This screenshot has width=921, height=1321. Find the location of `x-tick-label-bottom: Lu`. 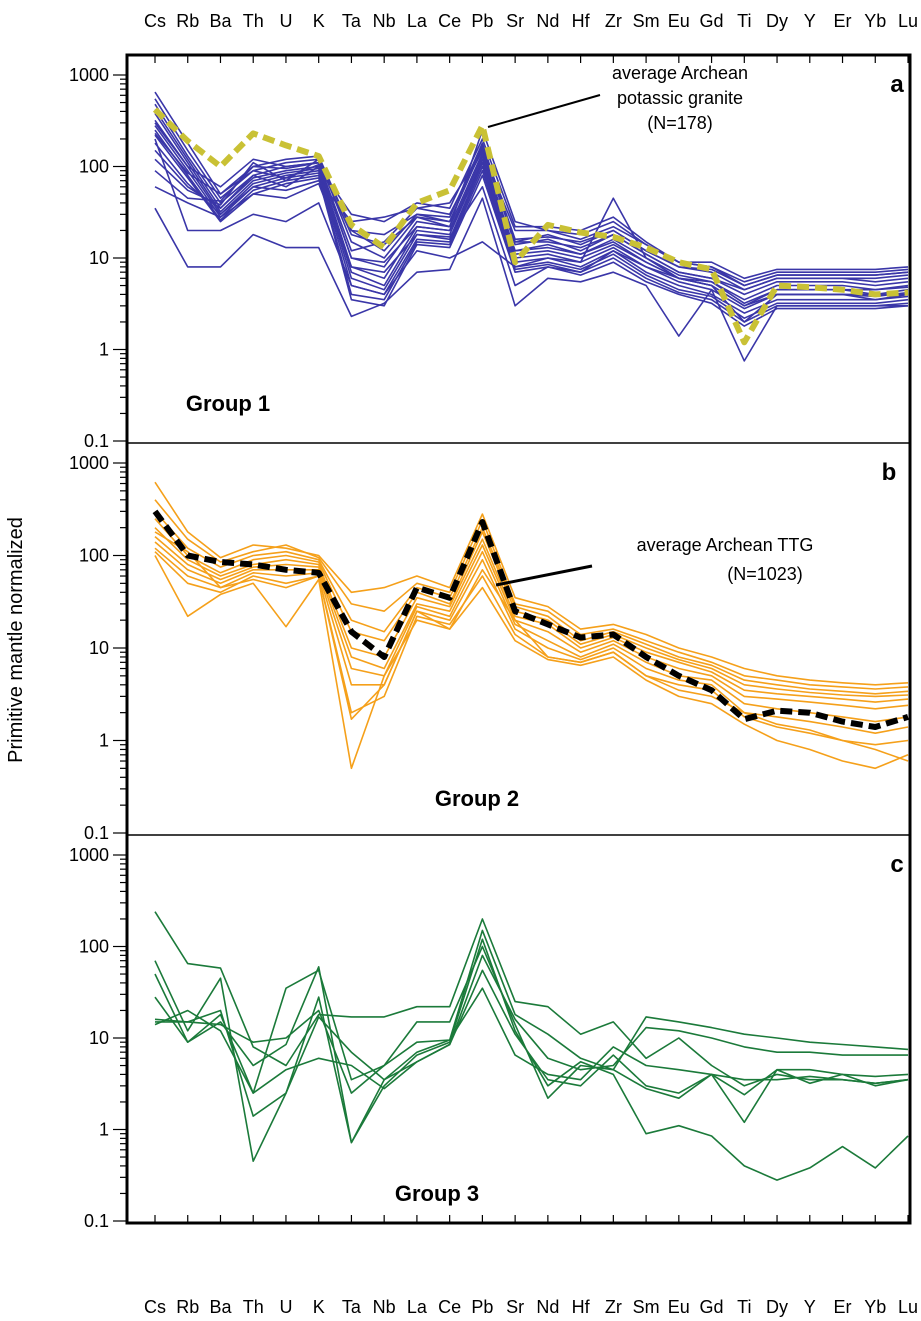

x-tick-label-bottom: Lu is located at coordinates (908, 1307).